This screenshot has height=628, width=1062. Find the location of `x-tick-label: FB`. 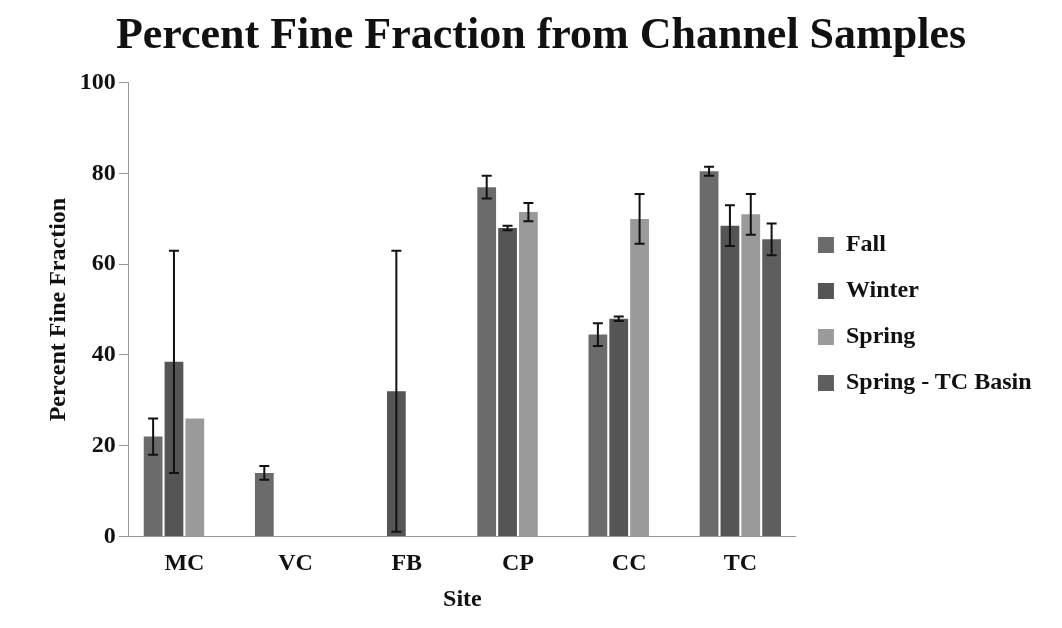

x-tick-label: FB is located at coordinates (407, 562).